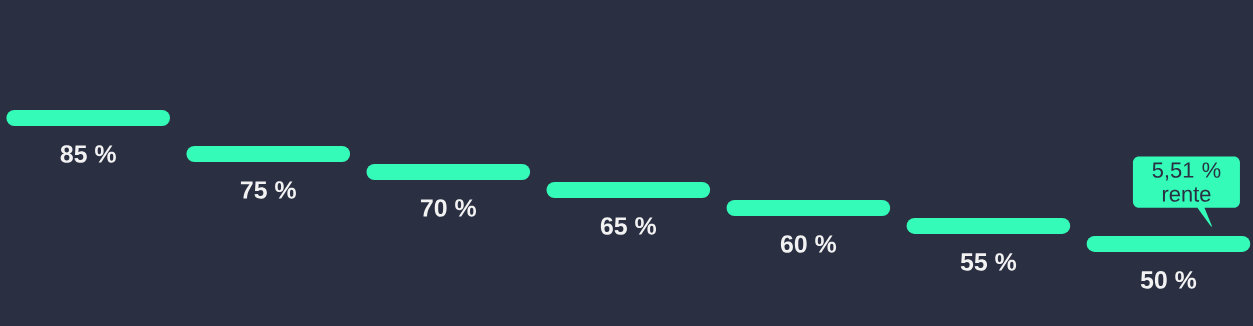 This screenshot has height=326, width=1253. What do you see at coordinates (88, 154) in the screenshot?
I see `data-label: 85 %` at bounding box center [88, 154].